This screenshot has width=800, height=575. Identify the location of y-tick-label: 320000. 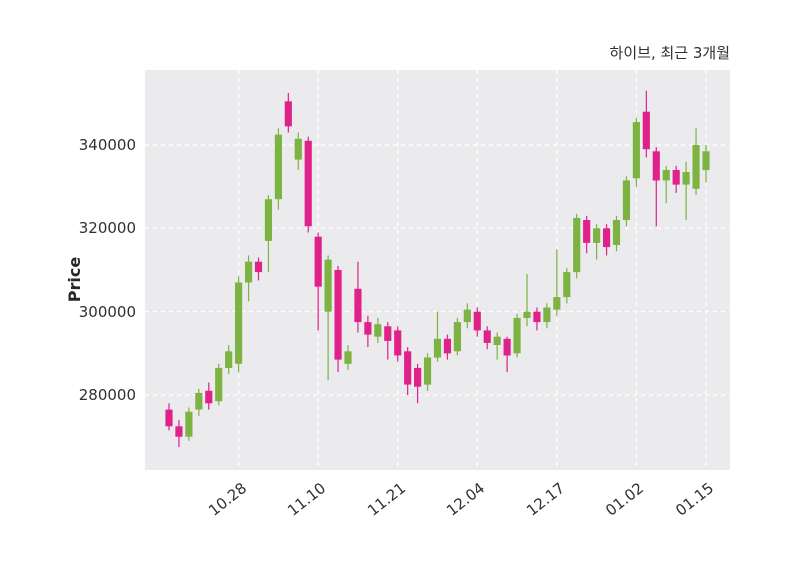
(107, 228).